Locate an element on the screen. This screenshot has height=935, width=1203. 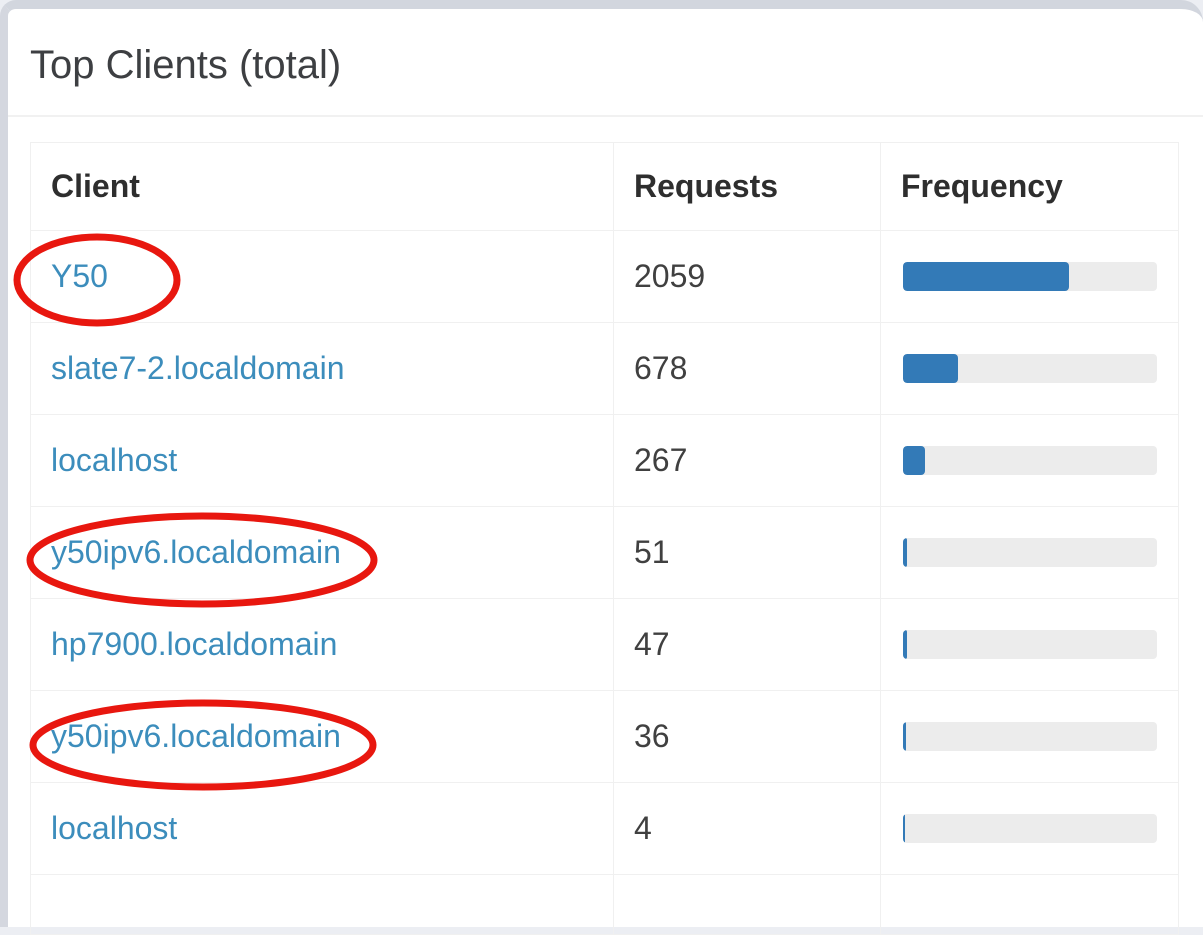
requests-value: 2059 is located at coordinates (670, 276).